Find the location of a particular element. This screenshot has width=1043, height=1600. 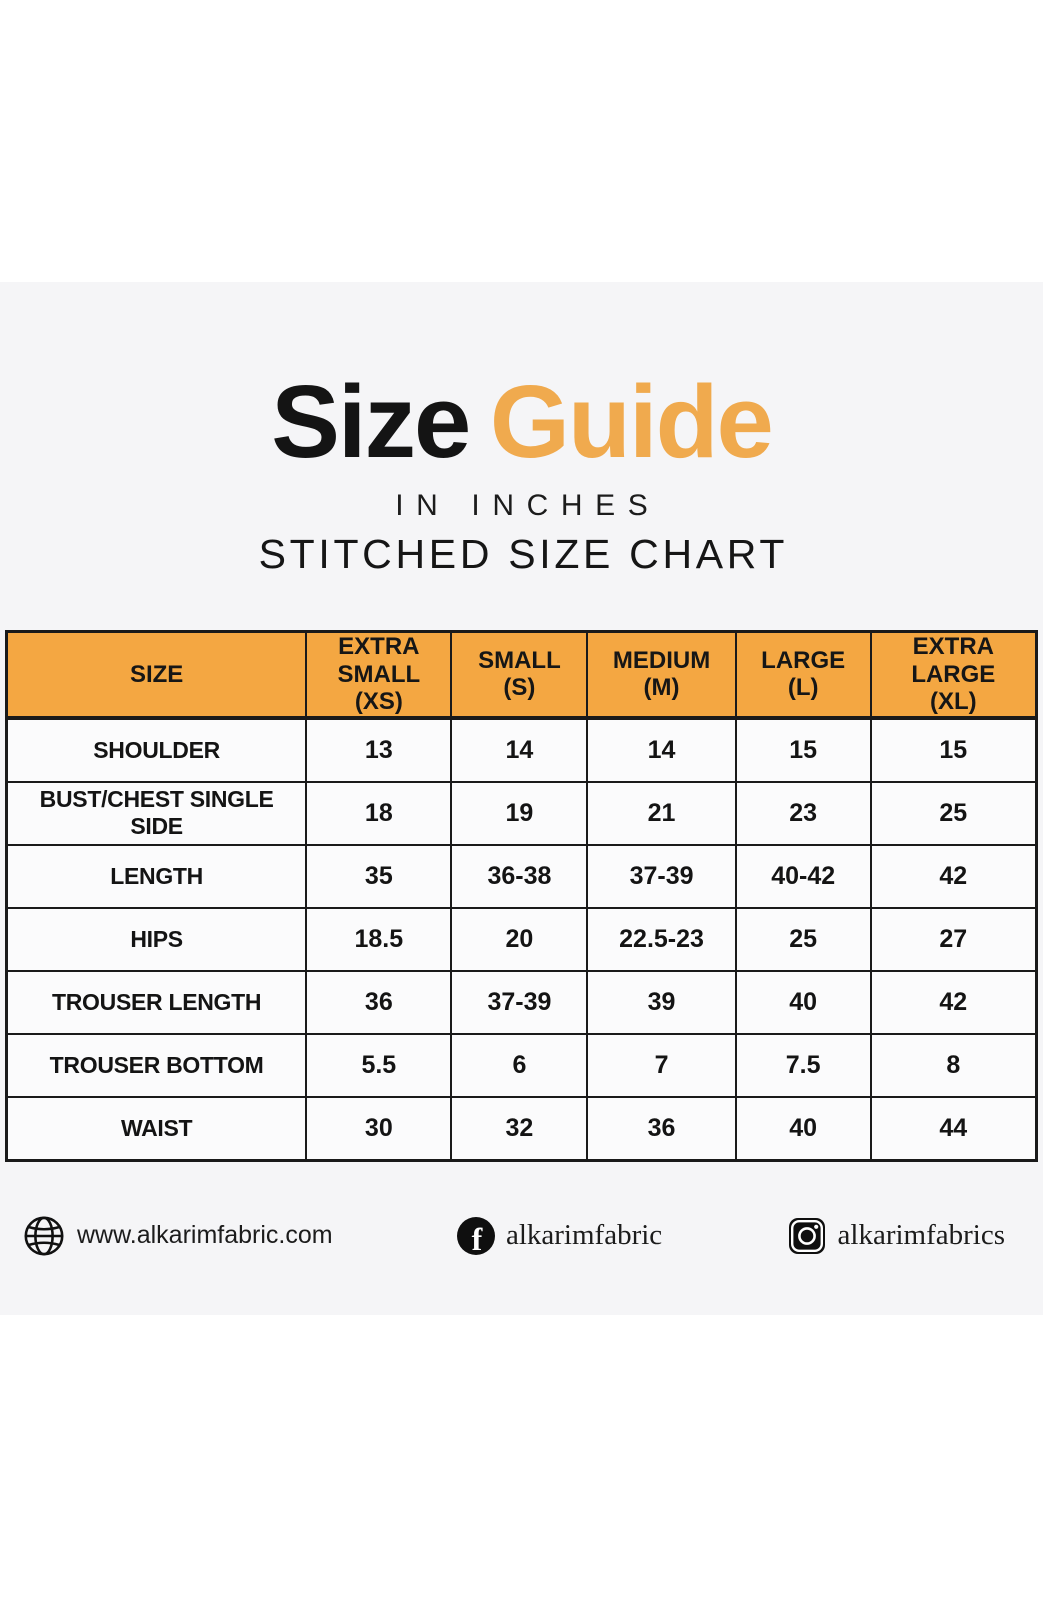

size-value: 20 is located at coordinates (519, 939).